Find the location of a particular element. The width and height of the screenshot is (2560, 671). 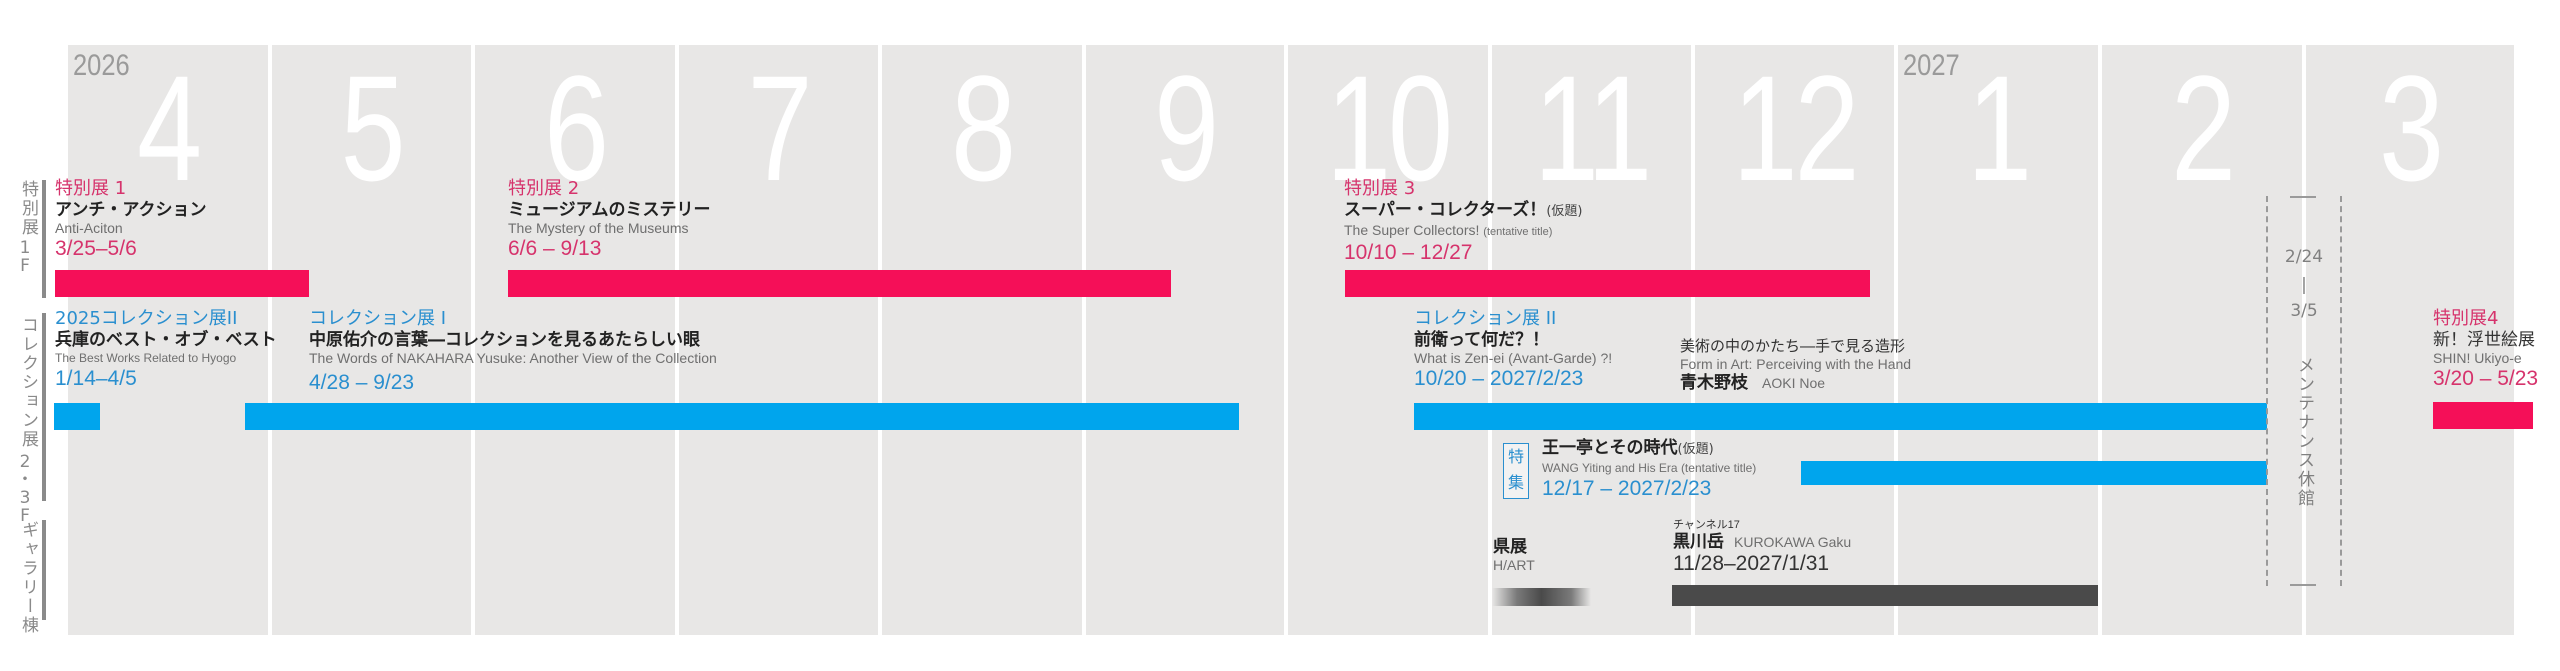

event-title-en-note: (tentative title) is located at coordinates (1518, 232).